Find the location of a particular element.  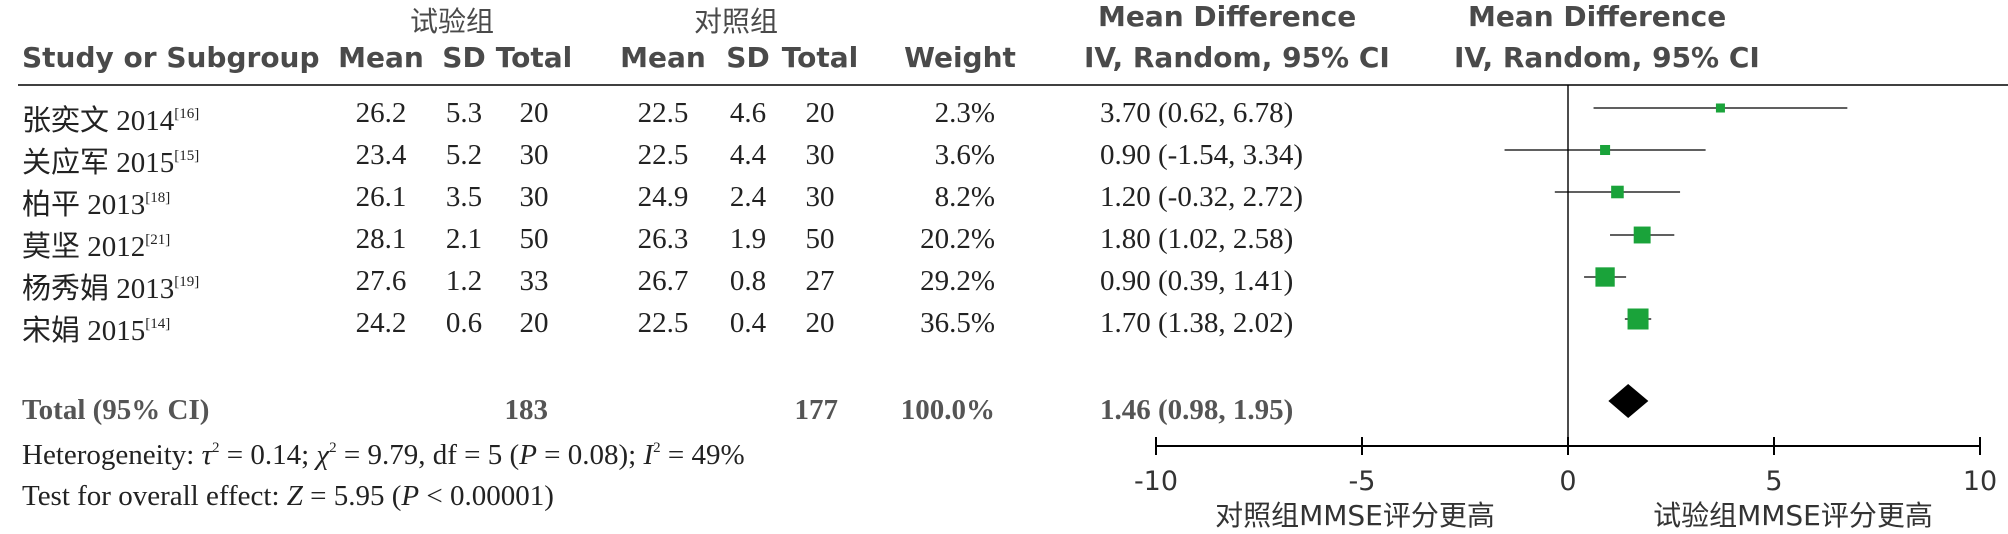

exp-sd-header: SD is located at coordinates (464, 57).